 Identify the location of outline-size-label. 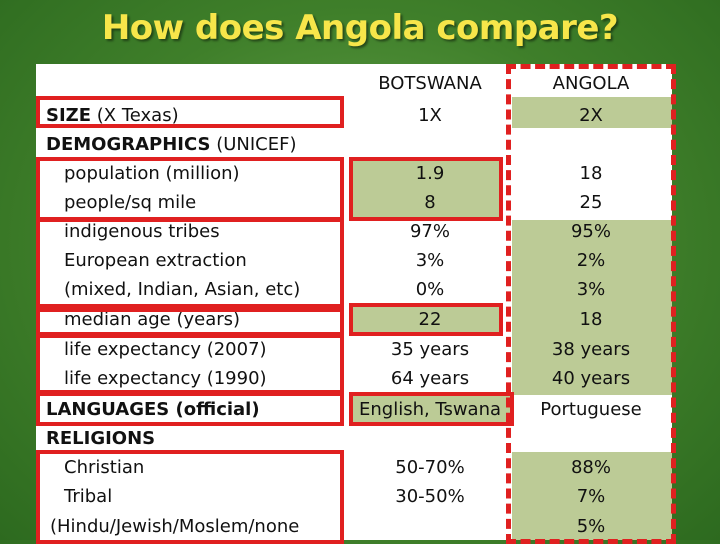
(190, 112).